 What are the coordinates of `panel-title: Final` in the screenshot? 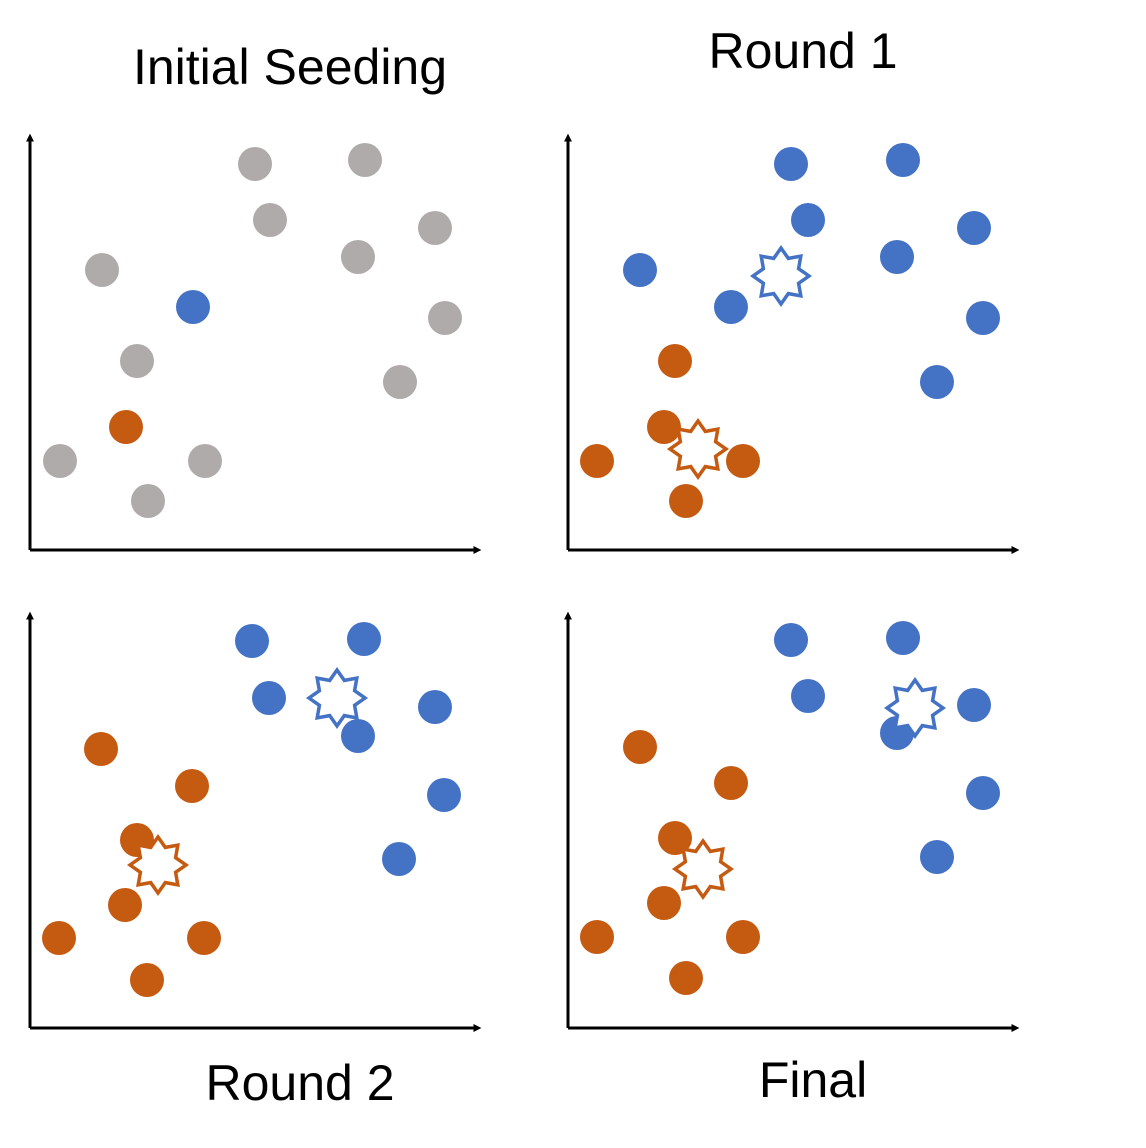 It's located at (813, 1080).